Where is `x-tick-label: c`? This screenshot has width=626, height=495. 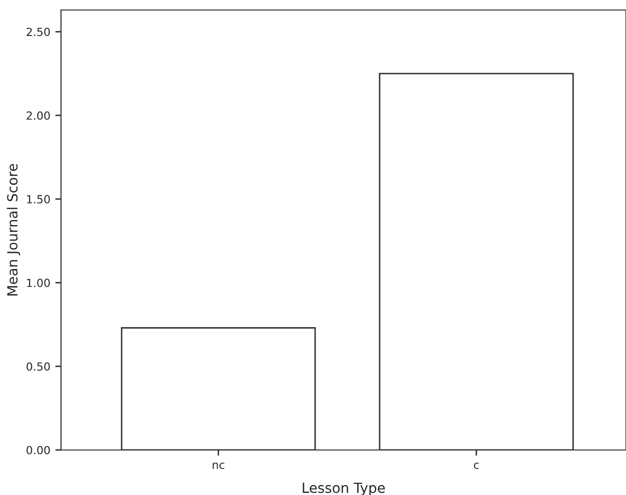
x-tick-label: c is located at coordinates (476, 466).